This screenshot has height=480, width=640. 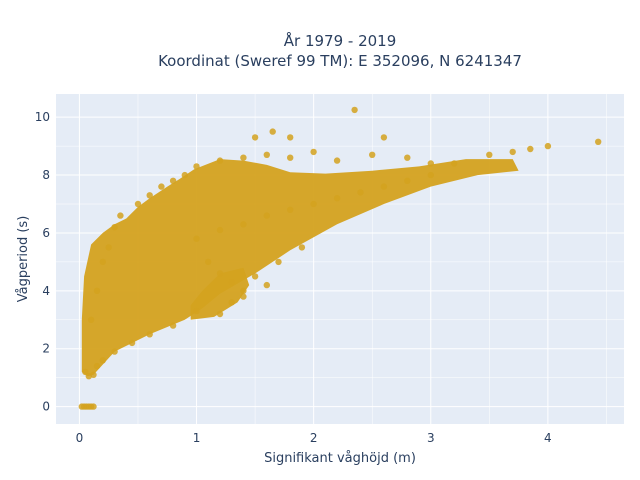 I want to click on x-axis-ticks: 0 1 2 3 4, so click(x=314, y=438).